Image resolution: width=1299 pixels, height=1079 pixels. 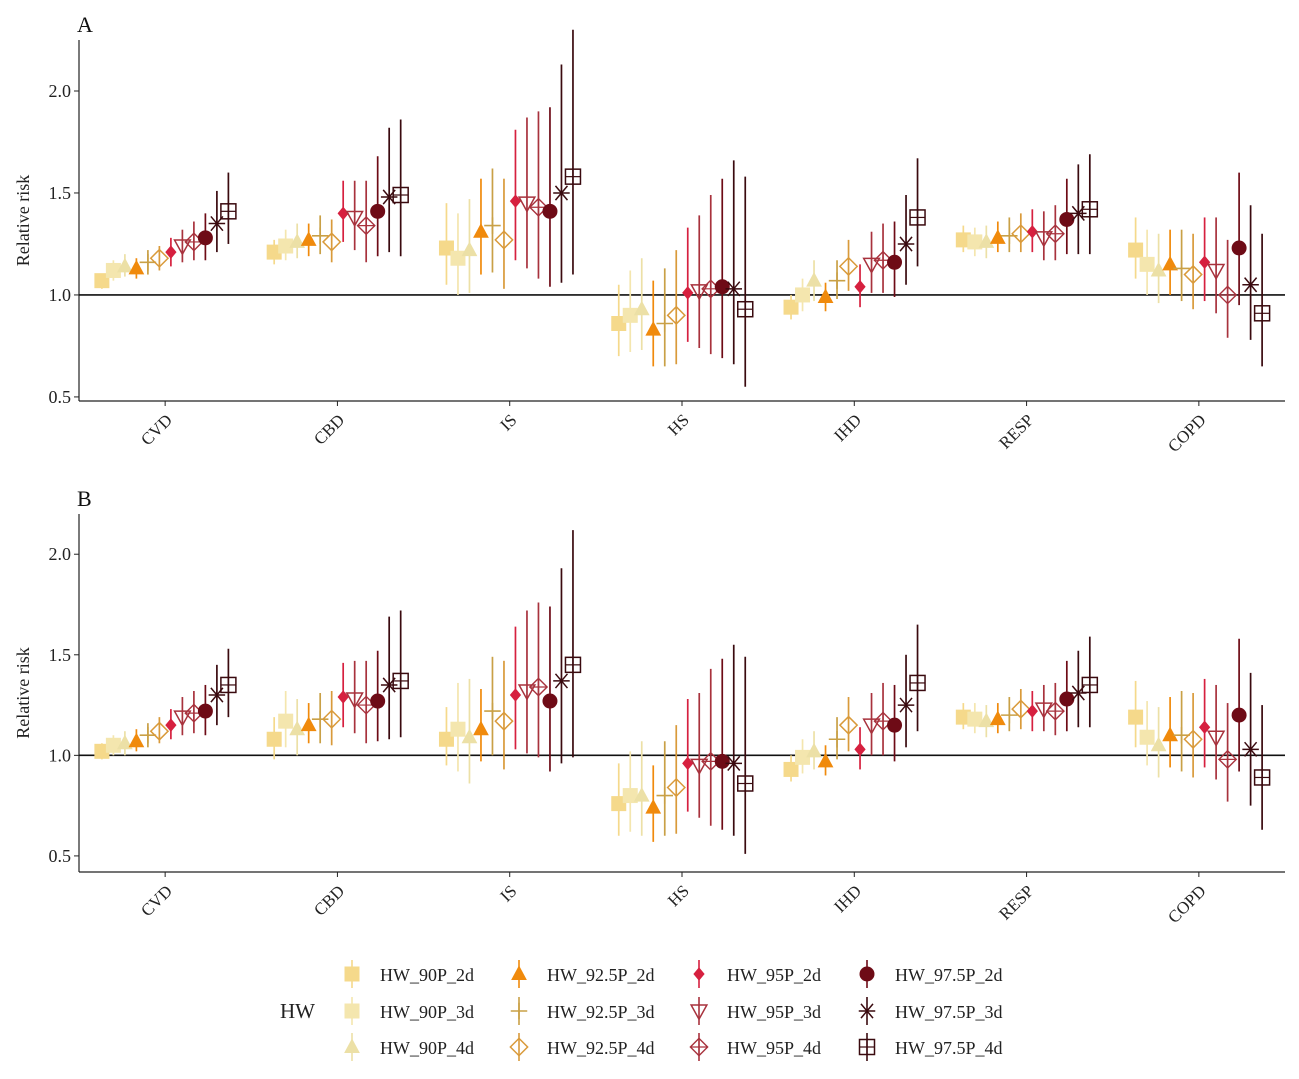 I want to click on legend-title: HW, so click(x=297, y=1011).